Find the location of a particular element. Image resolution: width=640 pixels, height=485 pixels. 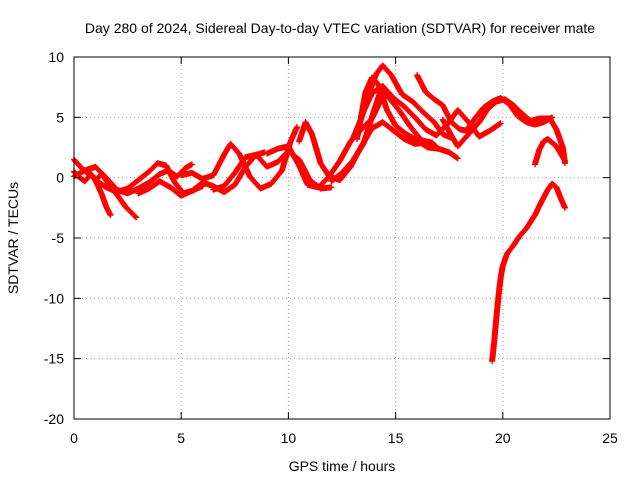

x-tick-label: 5 is located at coordinates (181, 438).